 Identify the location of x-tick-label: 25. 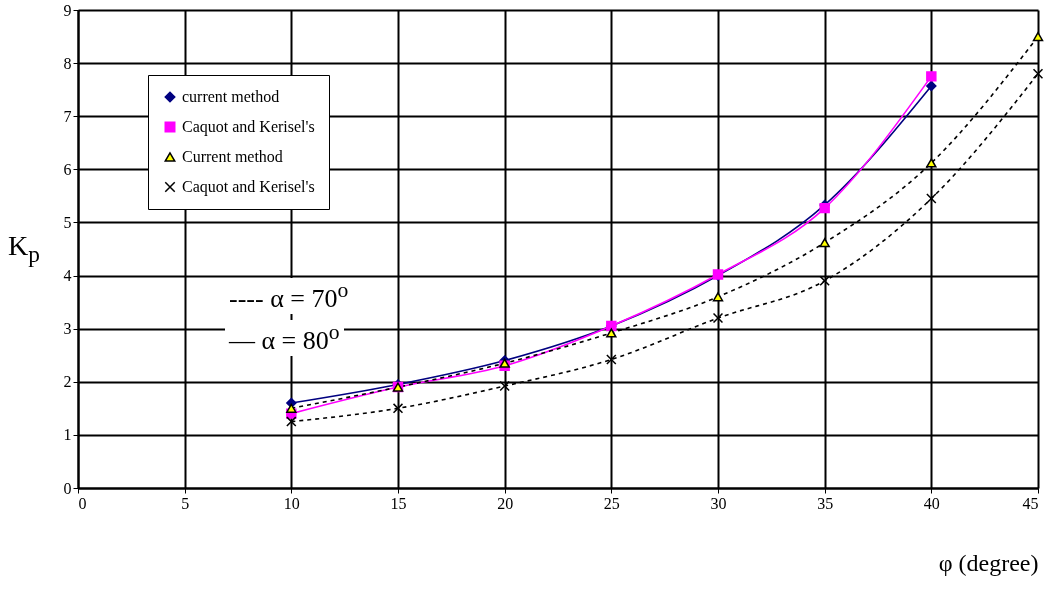
(611, 503).